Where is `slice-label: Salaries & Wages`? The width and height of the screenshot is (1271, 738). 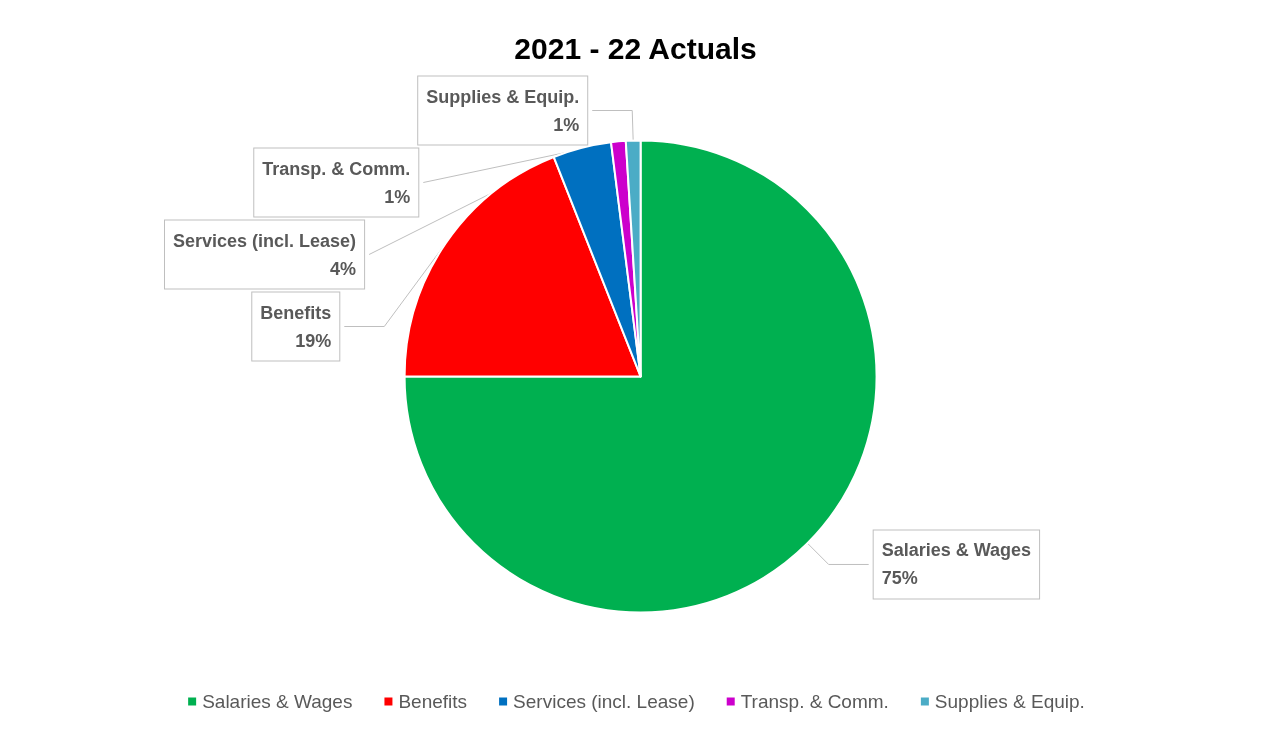 slice-label: Salaries & Wages is located at coordinates (956, 550).